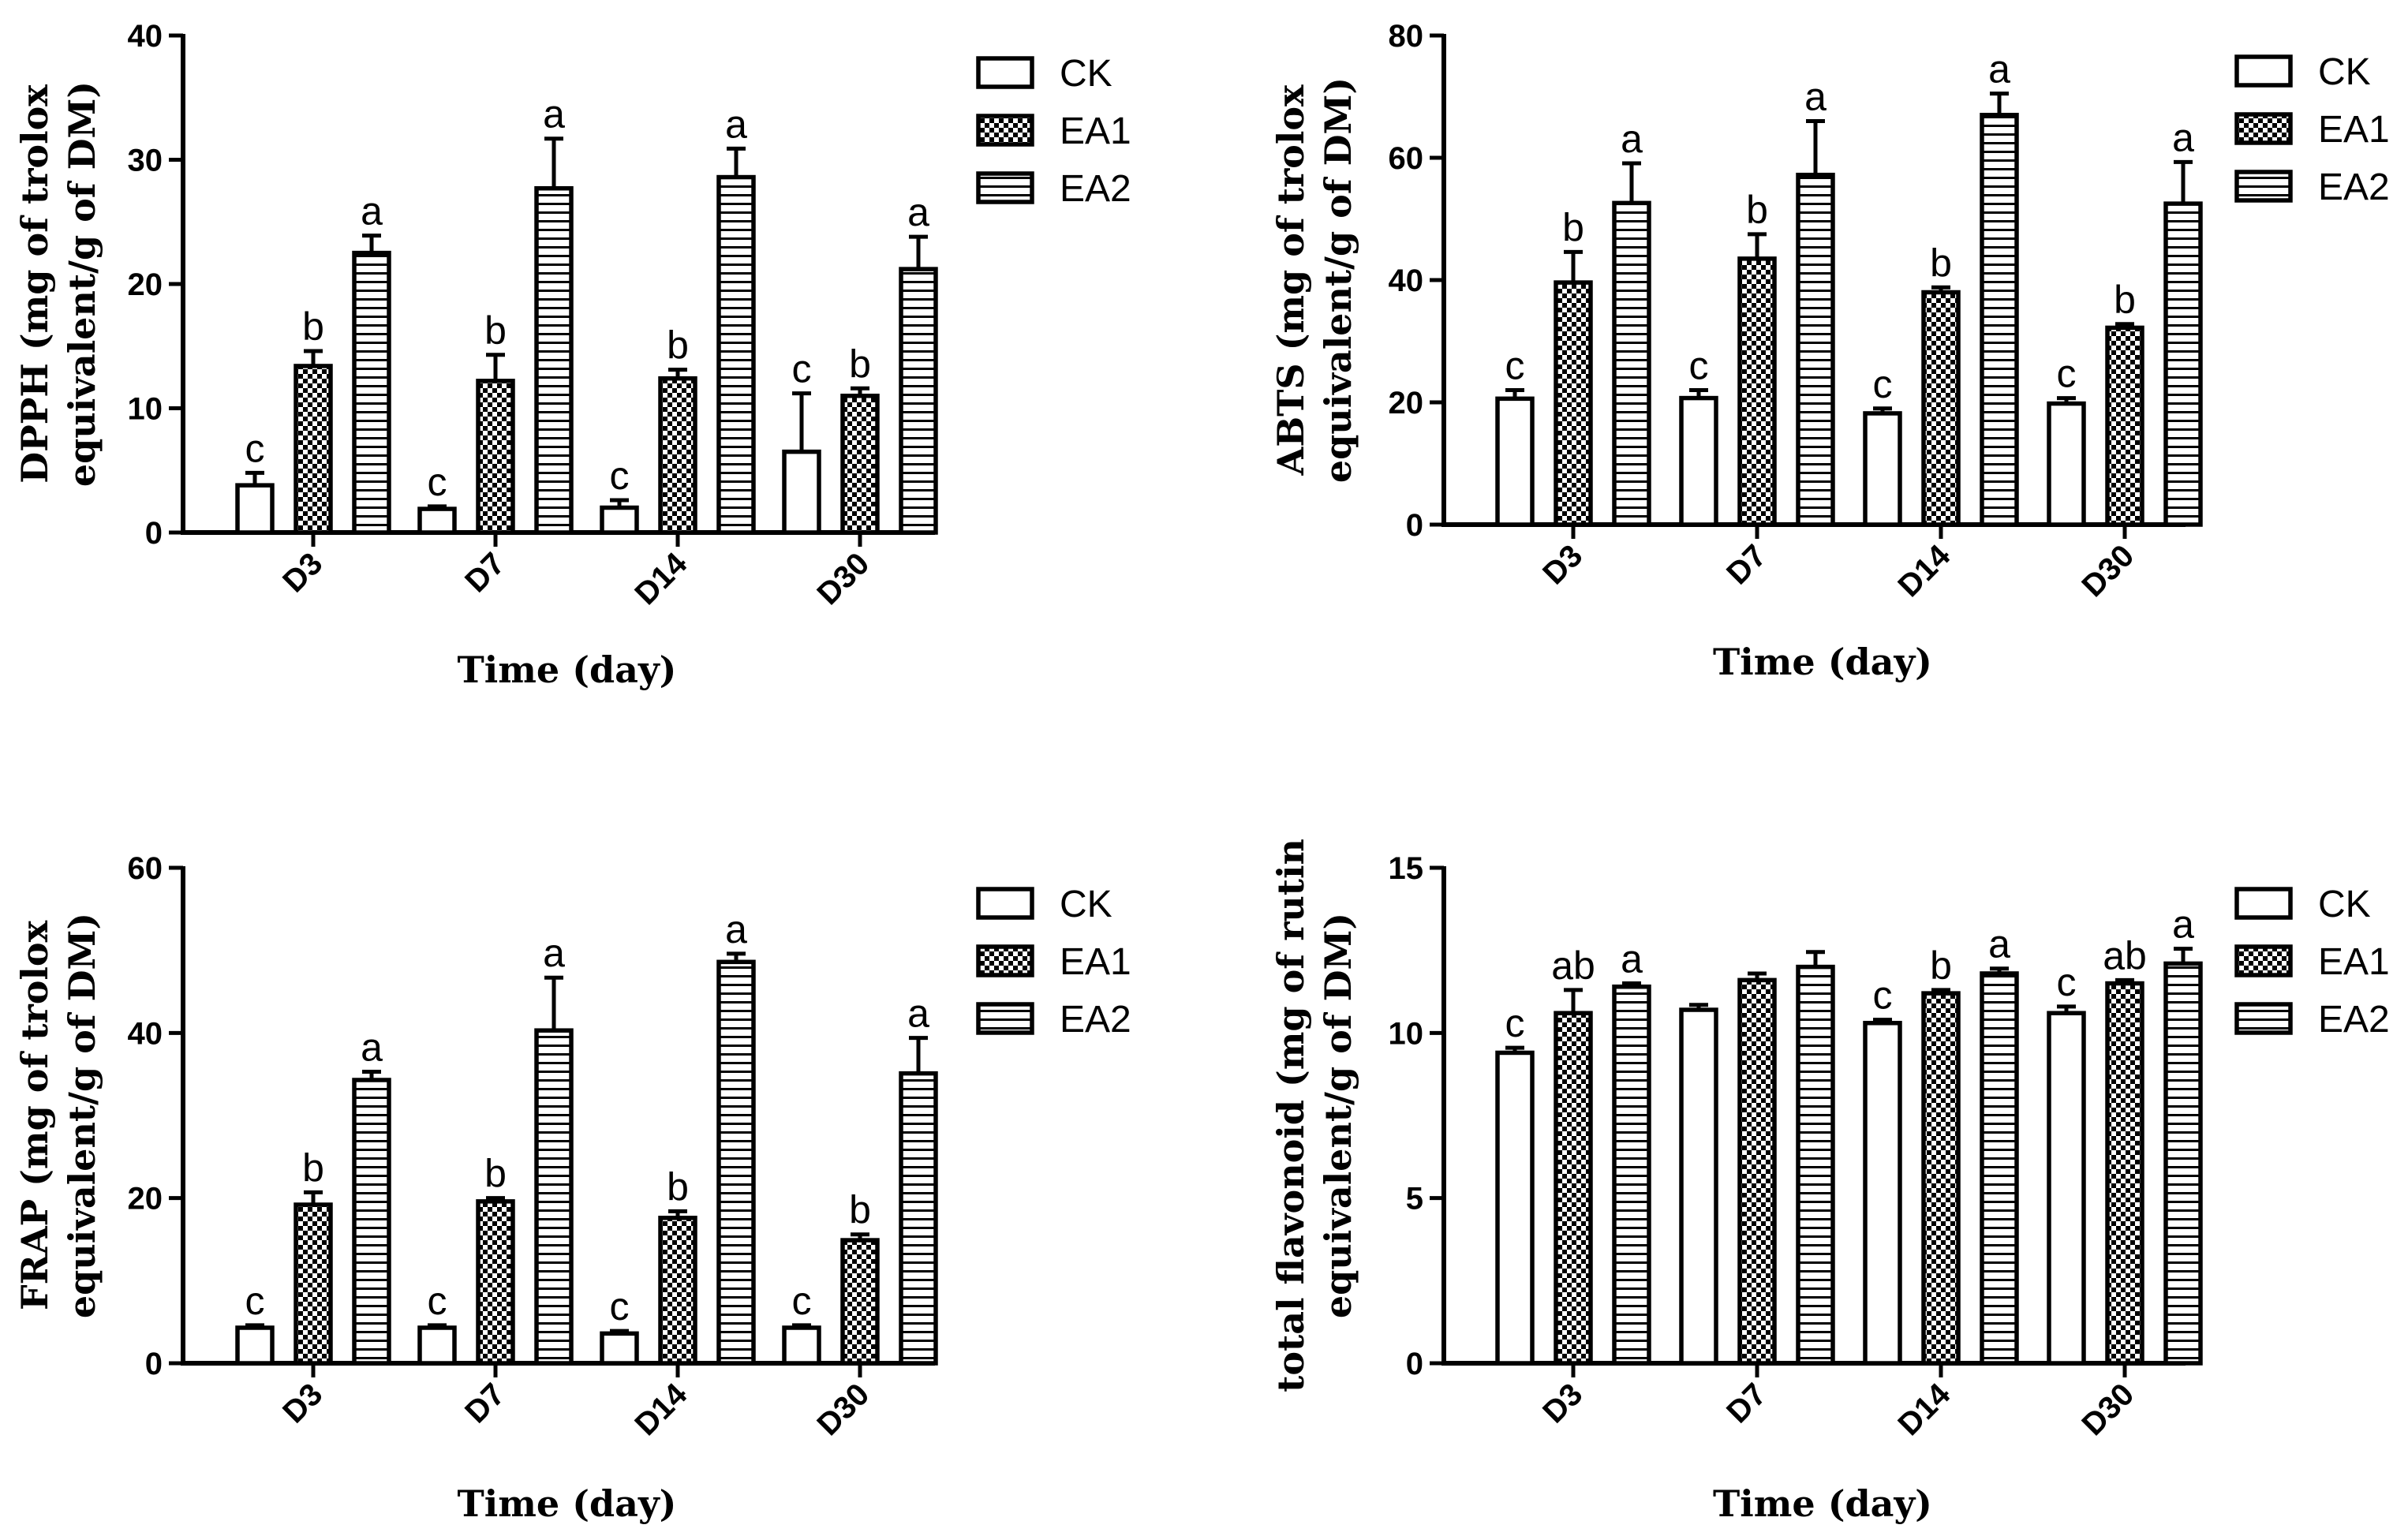  Describe the element at coordinates (58, 284) in the screenshot. I see `y-axis-title: DPPH (mg of trolox equivalent/g of DM)` at that location.